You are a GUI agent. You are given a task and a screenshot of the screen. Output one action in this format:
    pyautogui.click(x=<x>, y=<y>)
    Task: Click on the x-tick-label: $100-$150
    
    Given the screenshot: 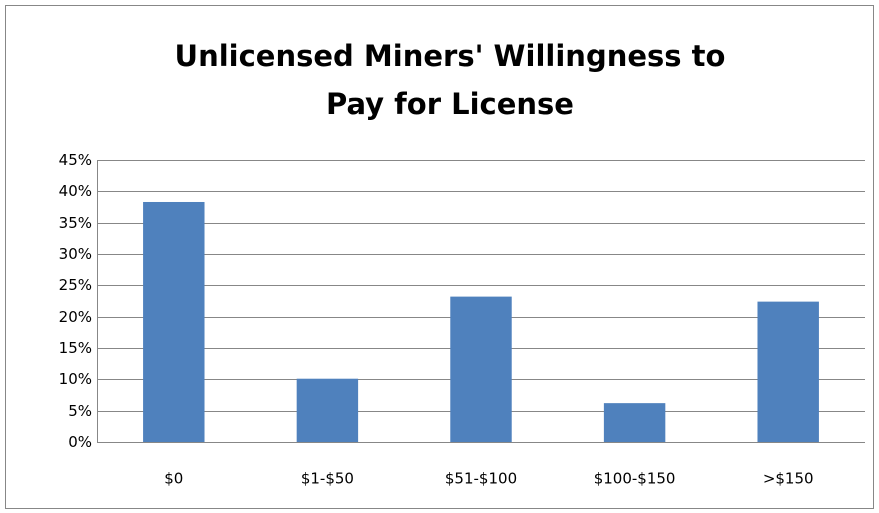 What is the action you would take?
    pyautogui.click(x=635, y=479)
    